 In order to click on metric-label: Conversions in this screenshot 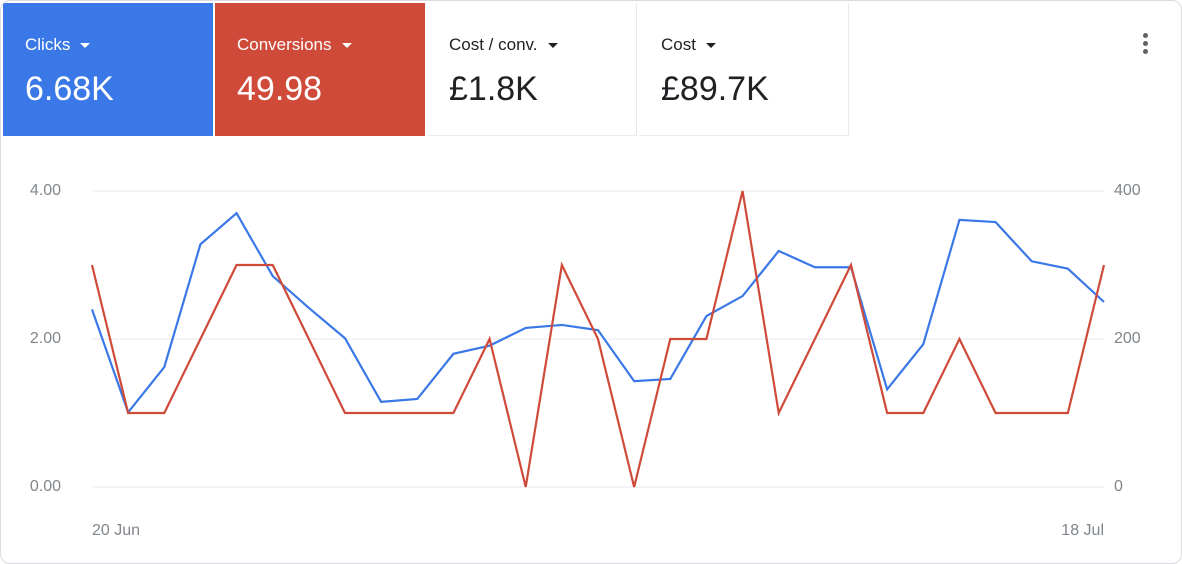, I will do `click(294, 45)`.